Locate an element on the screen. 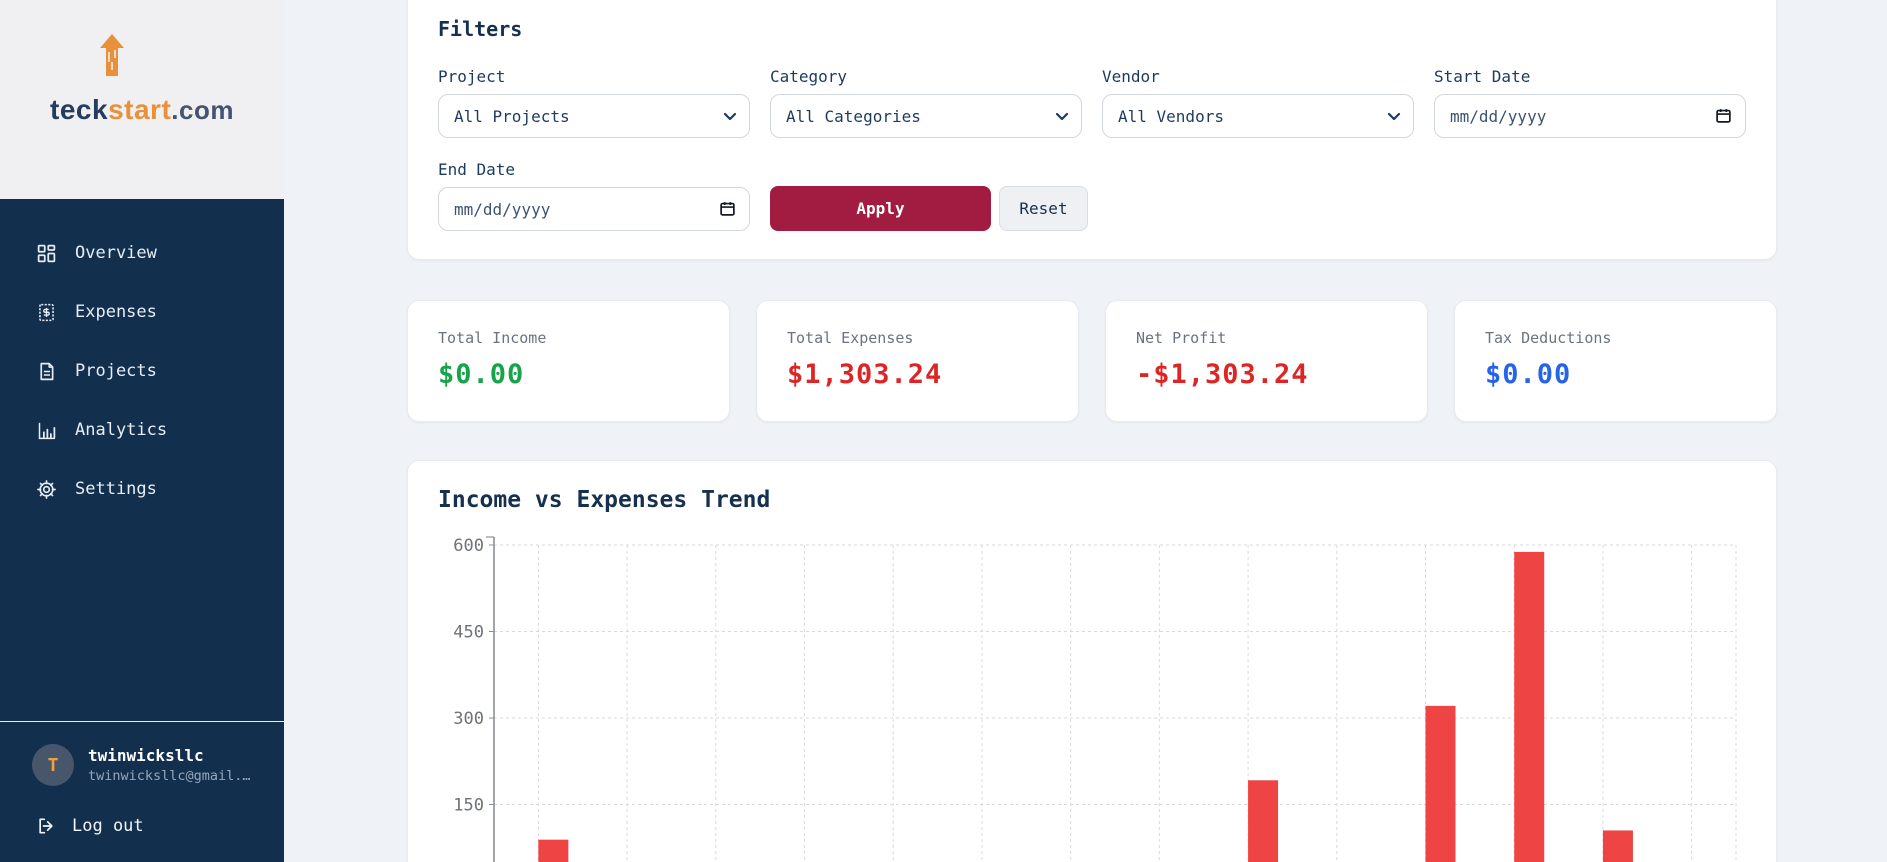 The height and width of the screenshot is (862, 1887). logout-button: Log out is located at coordinates (142, 829).